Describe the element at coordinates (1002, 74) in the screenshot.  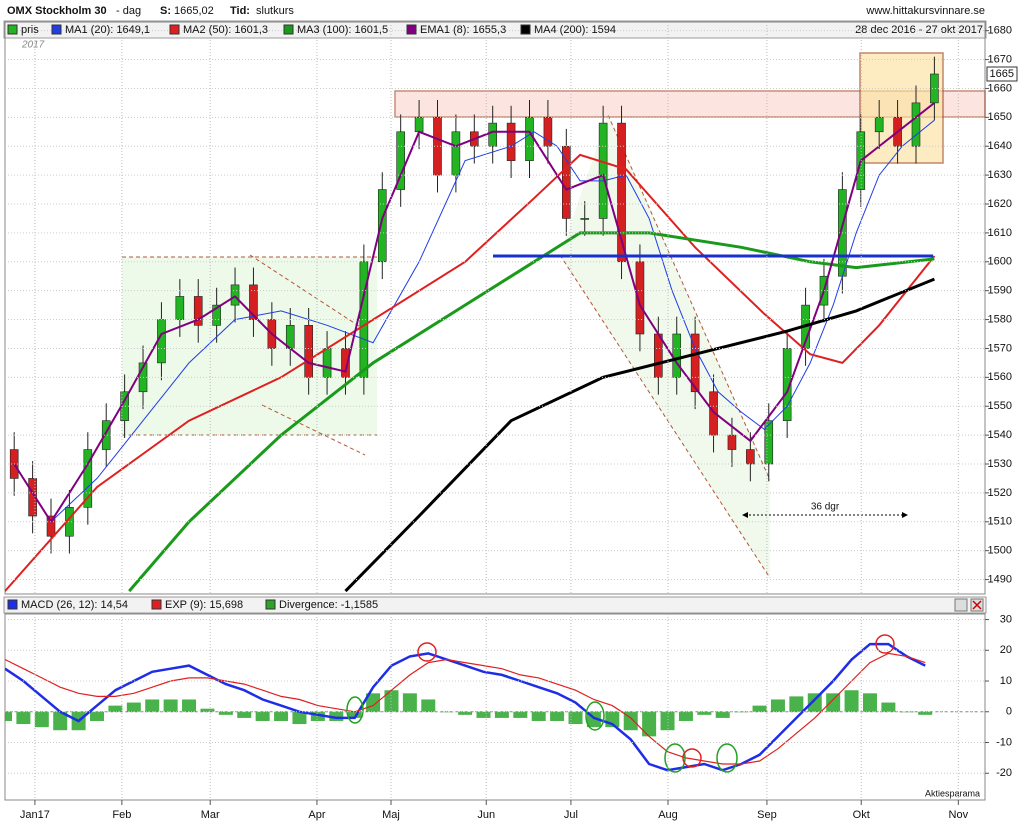
I see `price-tag-label: 1665` at that location.